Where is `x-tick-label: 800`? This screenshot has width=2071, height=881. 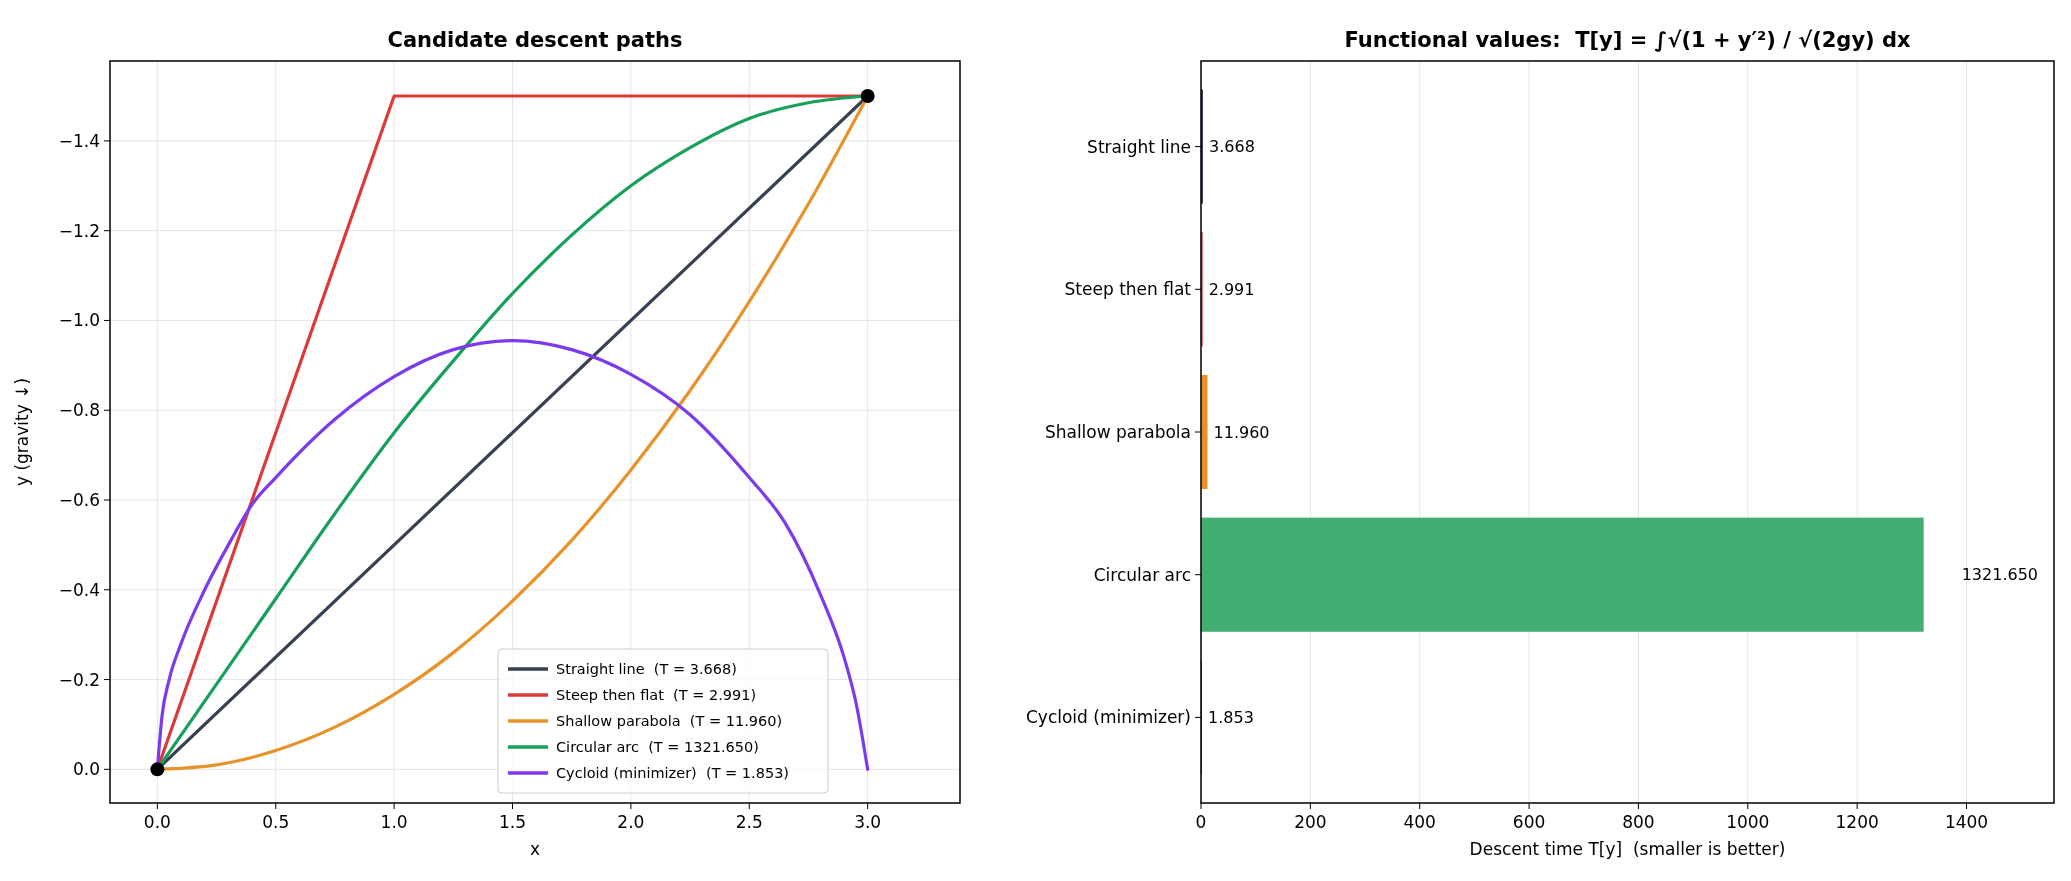 x-tick-label: 800 is located at coordinates (1638, 822).